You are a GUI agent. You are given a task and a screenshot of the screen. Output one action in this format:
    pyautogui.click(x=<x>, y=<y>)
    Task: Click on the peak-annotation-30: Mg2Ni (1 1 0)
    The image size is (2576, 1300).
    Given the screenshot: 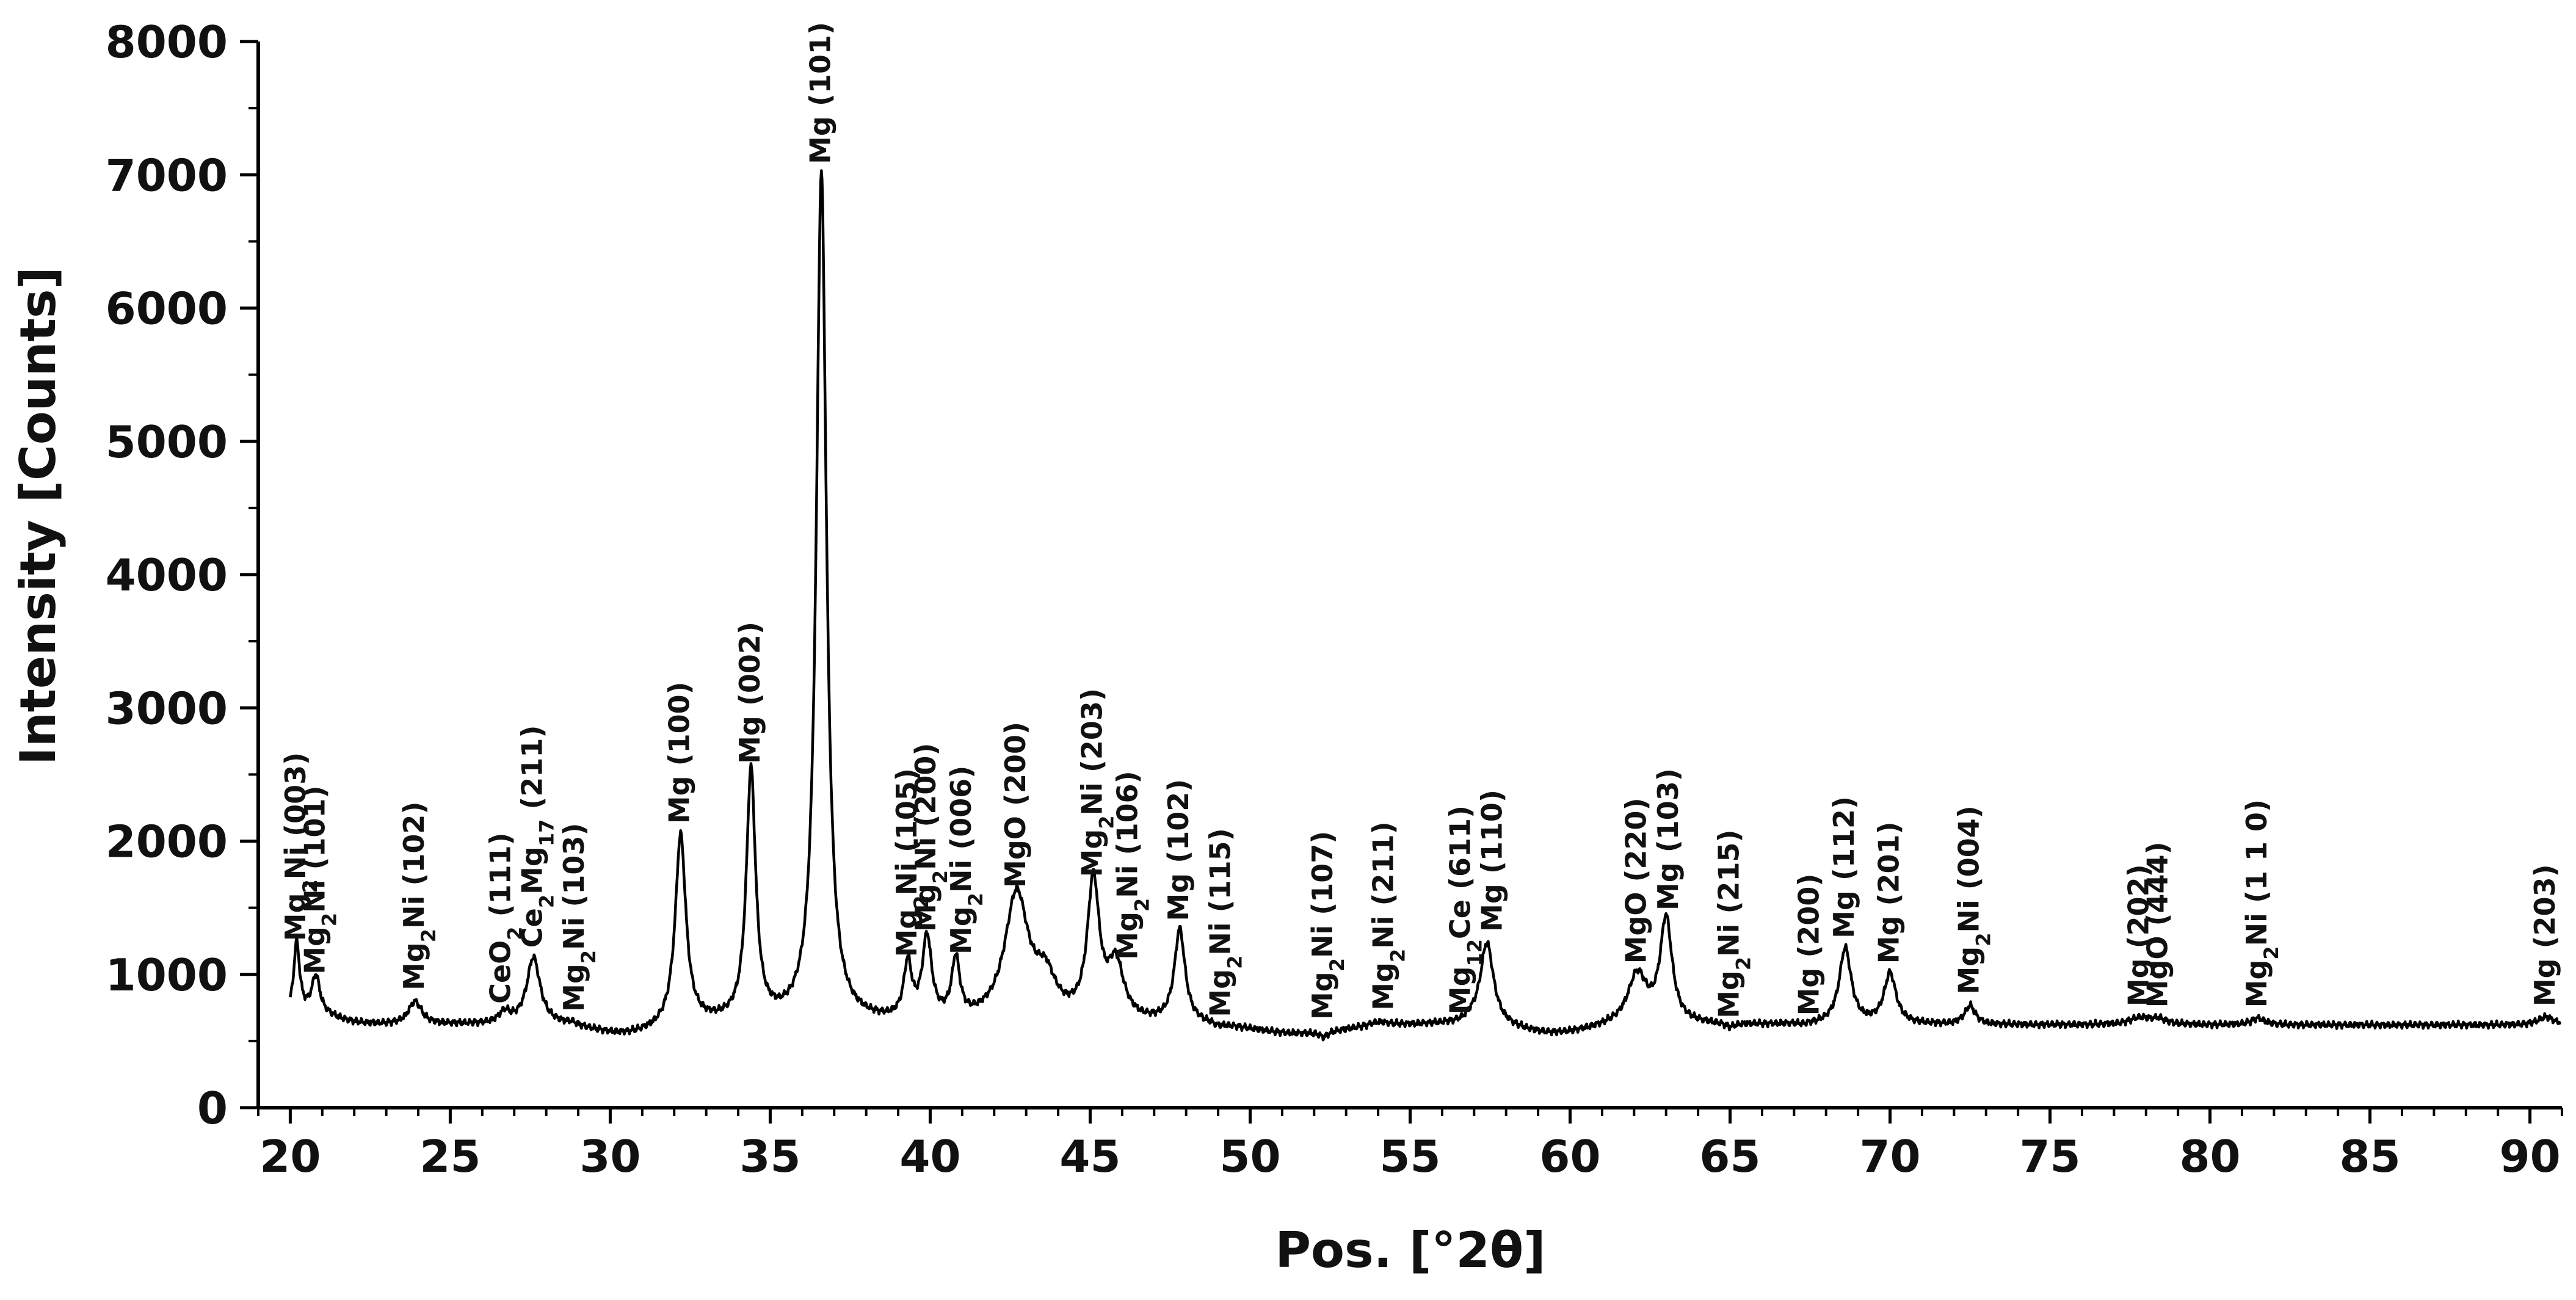 What is the action you would take?
    pyautogui.click(x=2261, y=903)
    